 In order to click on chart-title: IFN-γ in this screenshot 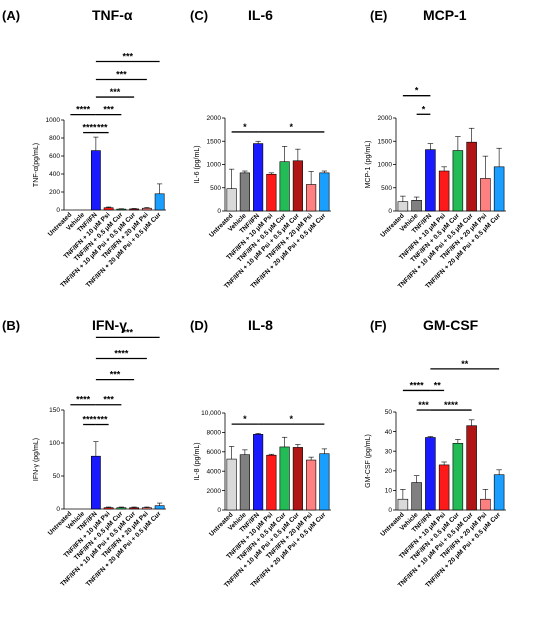, I will do `click(109, 325)`.